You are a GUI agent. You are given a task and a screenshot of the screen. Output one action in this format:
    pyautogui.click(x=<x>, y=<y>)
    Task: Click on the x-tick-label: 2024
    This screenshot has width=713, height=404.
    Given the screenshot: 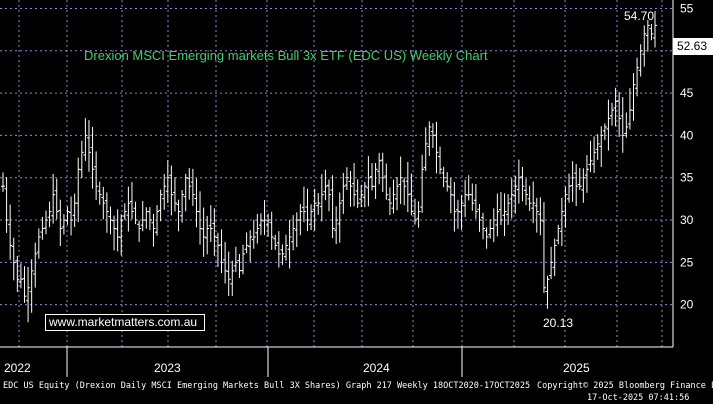 What is the action you would take?
    pyautogui.click(x=376, y=368)
    